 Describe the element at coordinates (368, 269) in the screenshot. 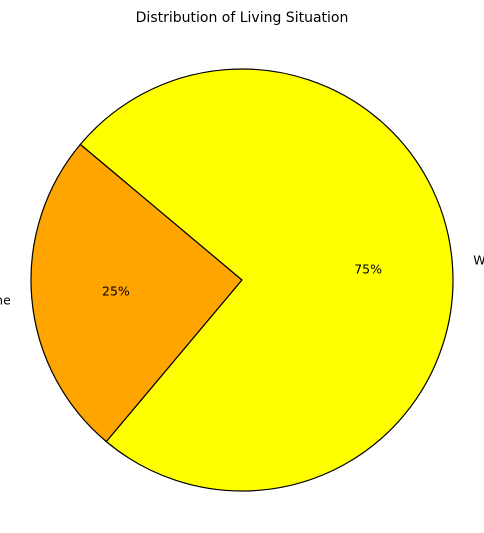

I see `pct-label-with-family: 75%` at that location.